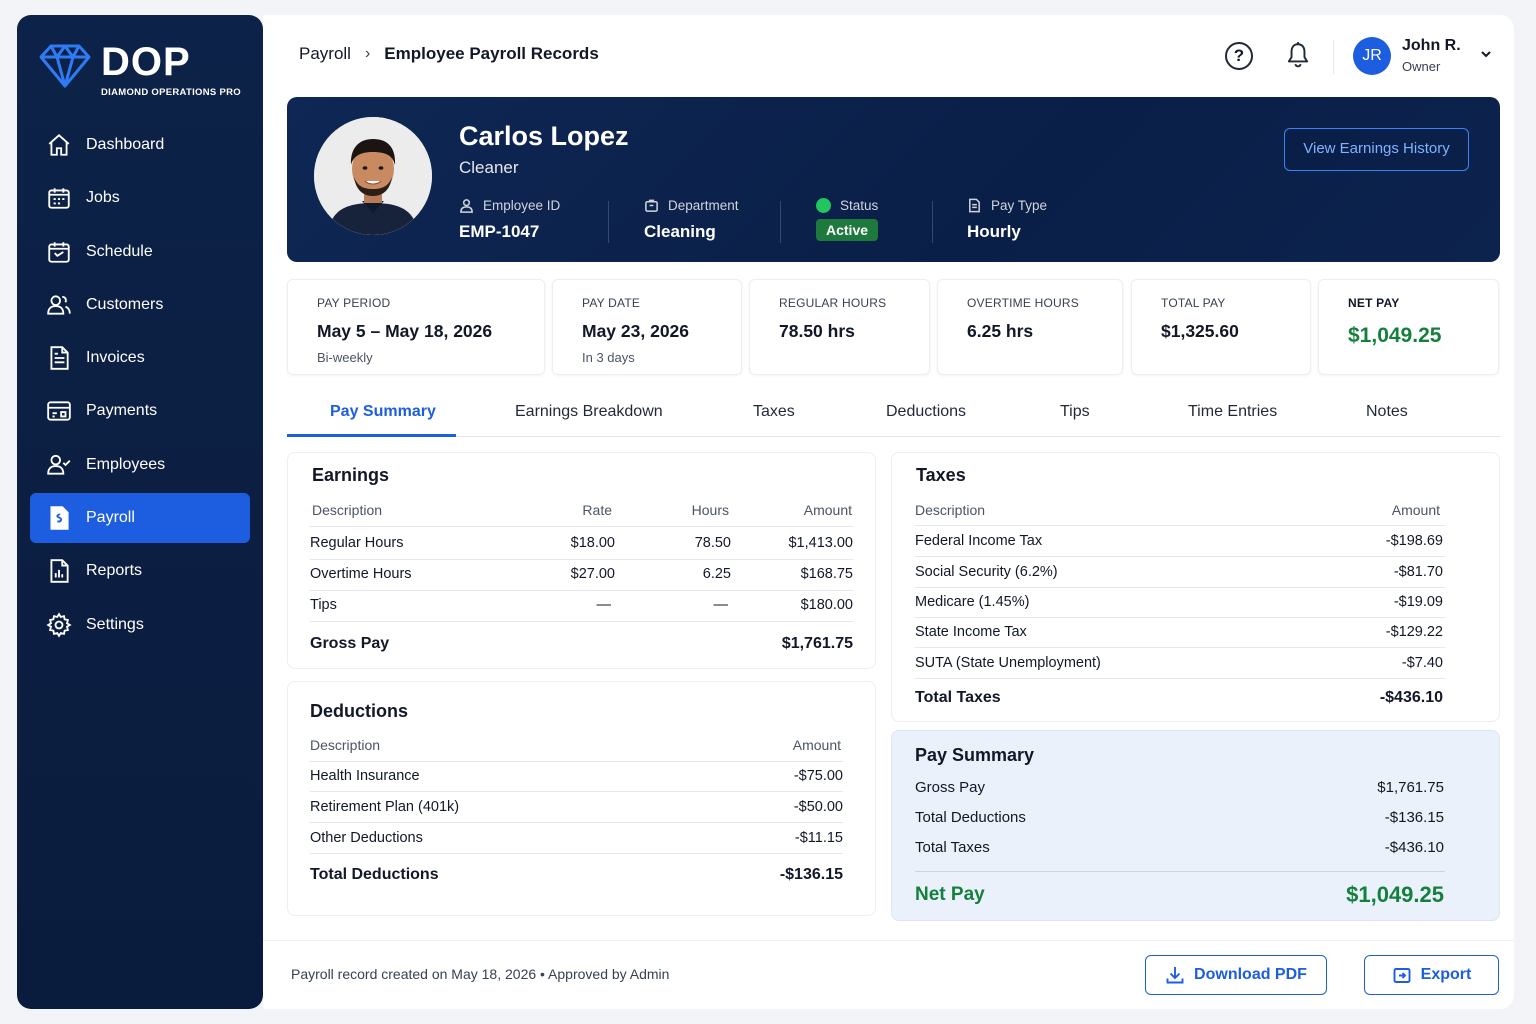 This screenshot has width=1536, height=1024. I want to click on tab-notes: Notes, so click(1387, 411).